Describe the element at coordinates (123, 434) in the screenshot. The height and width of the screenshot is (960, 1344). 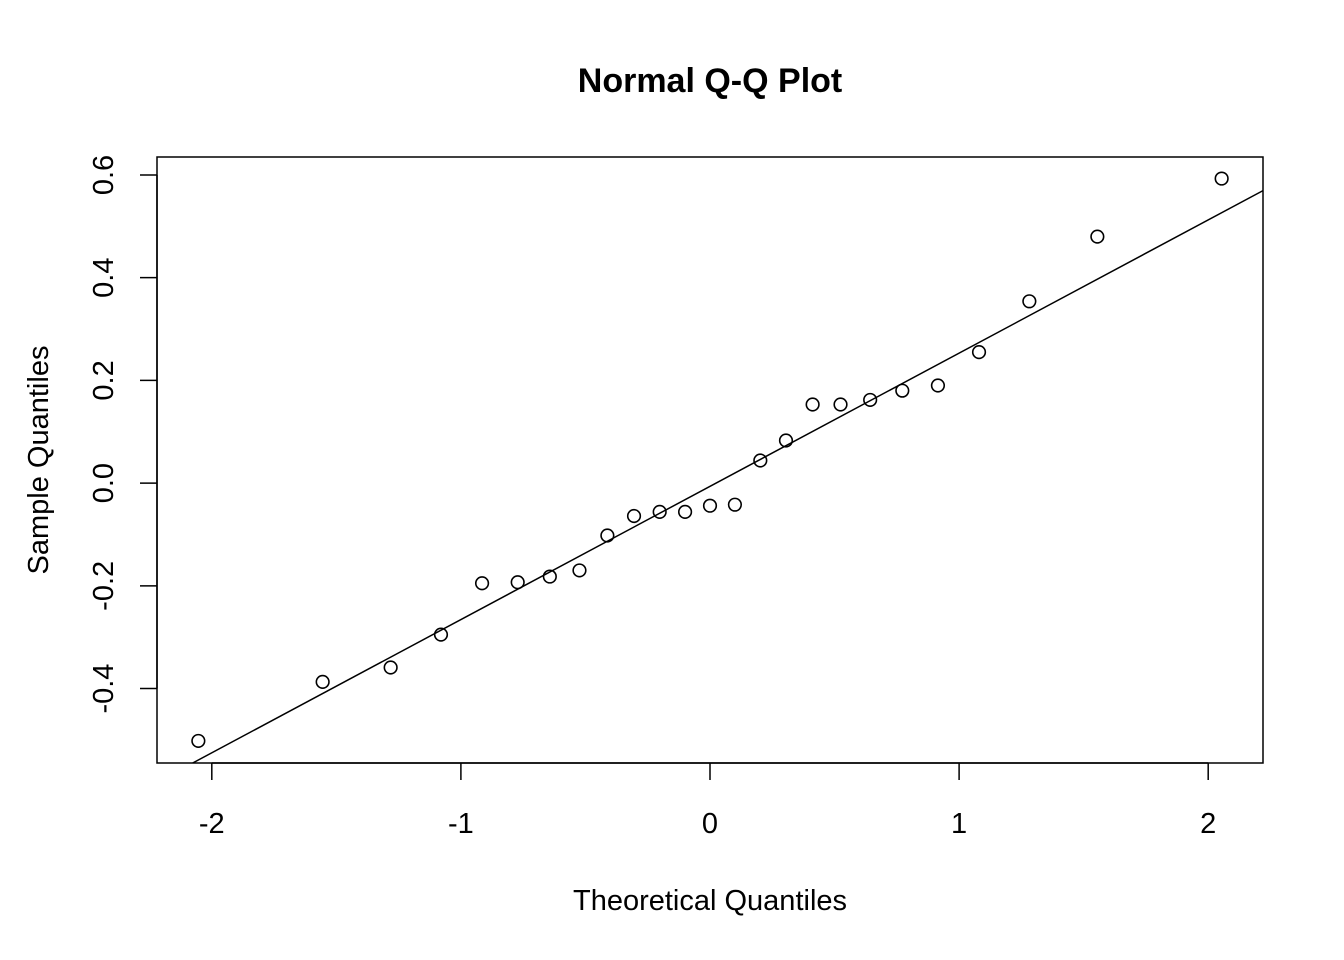
I see `y-axis: -0.4 -0.2 0.0 0.2 0.4 0.6` at that location.